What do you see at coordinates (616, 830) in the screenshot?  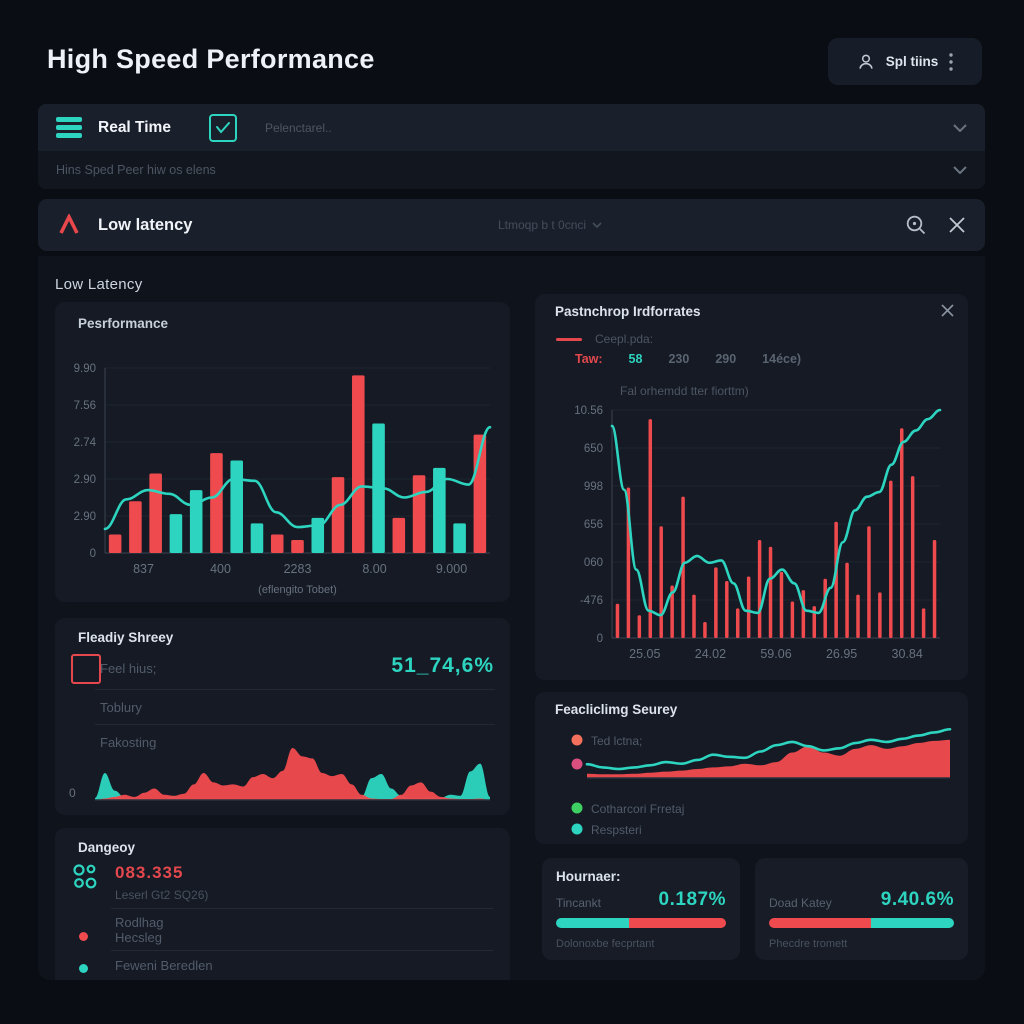 I see `legend-label: Respsteri` at bounding box center [616, 830].